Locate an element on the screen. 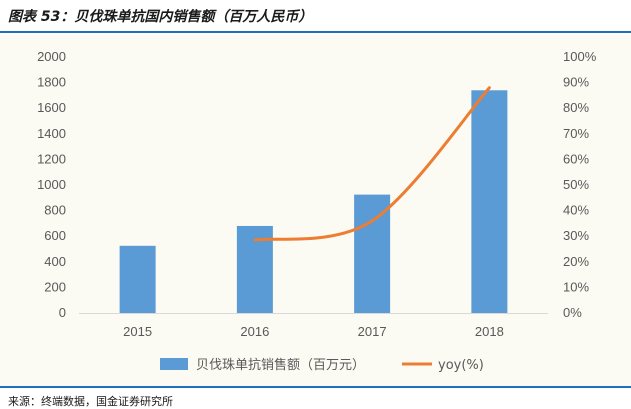  legend-label-bar: 贝伐珠单抗销售额（百万元） is located at coordinates (280, 365).